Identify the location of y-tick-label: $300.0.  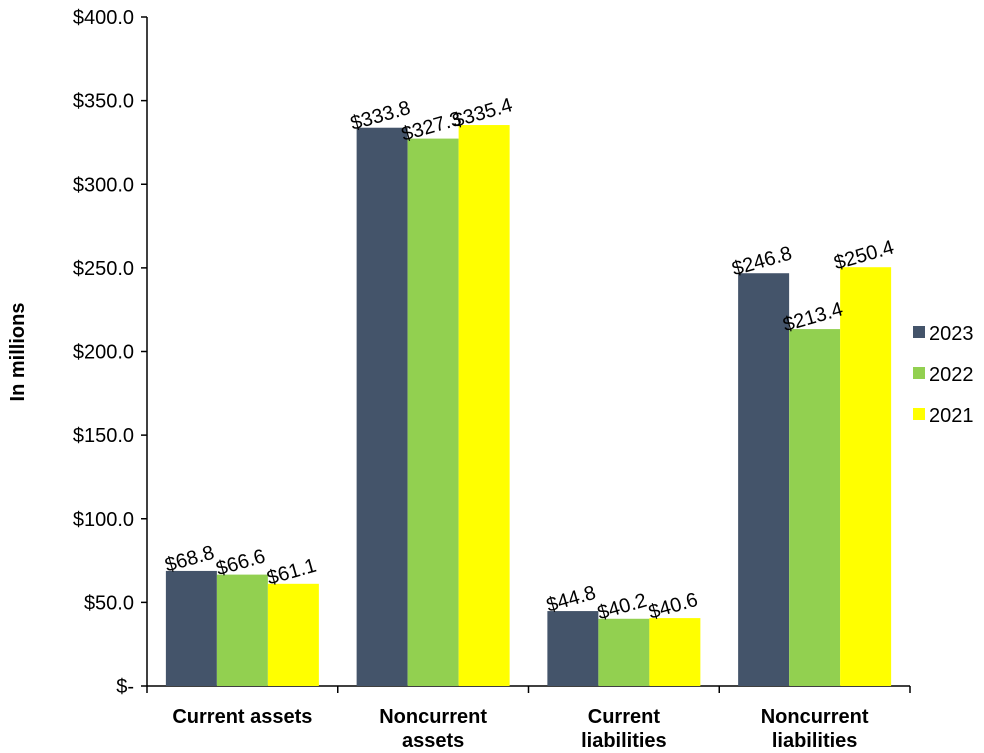
(103, 185).